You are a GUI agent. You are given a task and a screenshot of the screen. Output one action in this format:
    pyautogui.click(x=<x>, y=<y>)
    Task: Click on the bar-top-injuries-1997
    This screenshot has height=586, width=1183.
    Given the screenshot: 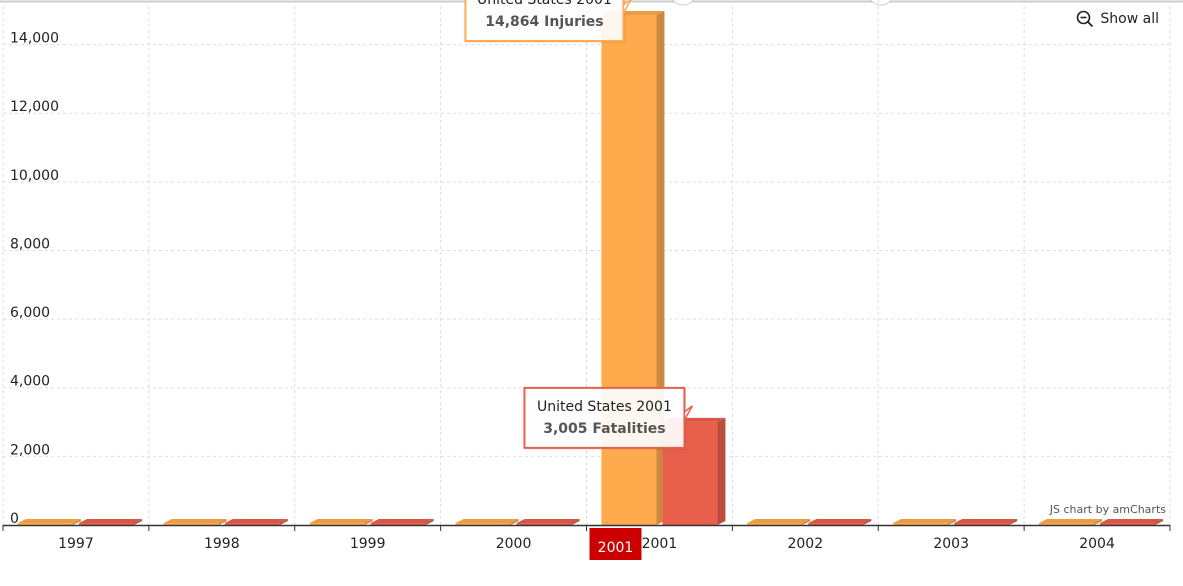 What is the action you would take?
    pyautogui.click(x=49, y=521)
    